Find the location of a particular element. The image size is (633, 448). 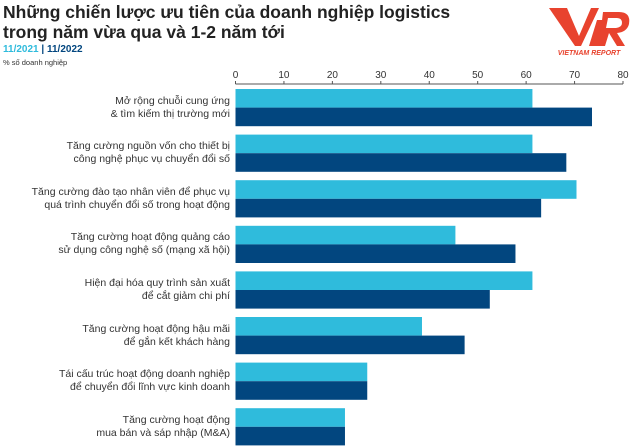

category-label-line: Tái cấu trúc hoạt động doanh nghiệp is located at coordinates (144, 374).